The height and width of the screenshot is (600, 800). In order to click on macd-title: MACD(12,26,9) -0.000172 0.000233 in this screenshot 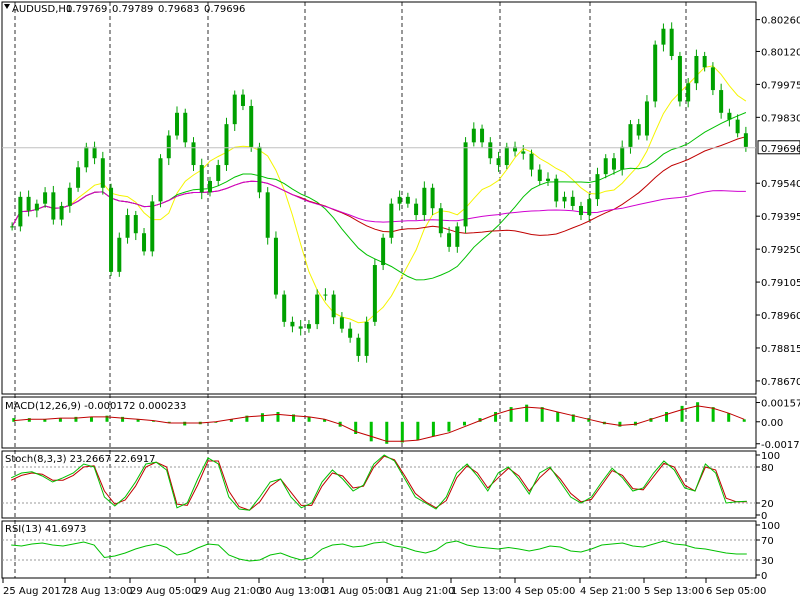, I will do `click(95, 406)`.